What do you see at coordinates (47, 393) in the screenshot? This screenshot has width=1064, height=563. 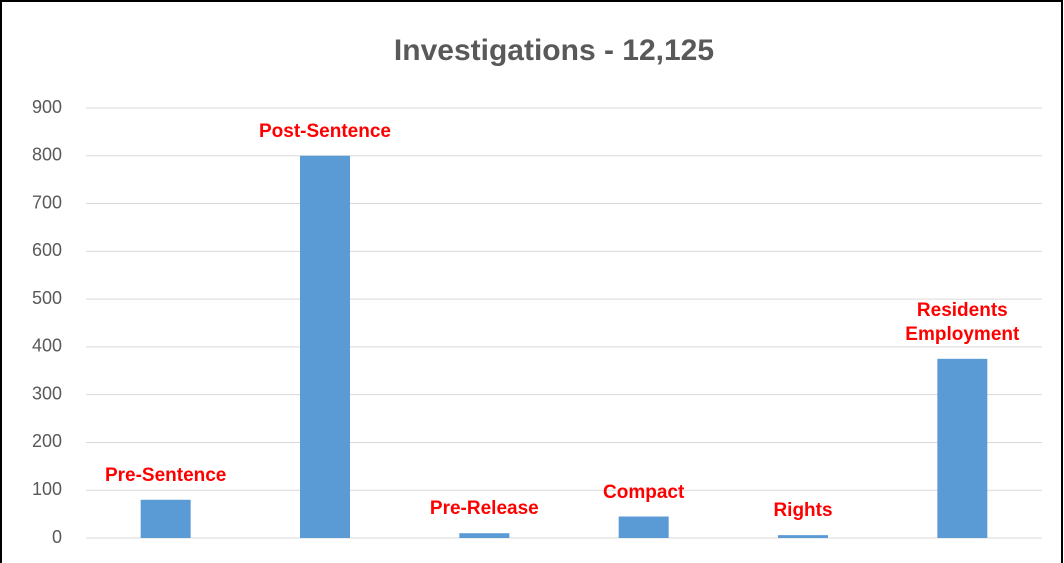 I see `y-tick-label: 300` at bounding box center [47, 393].